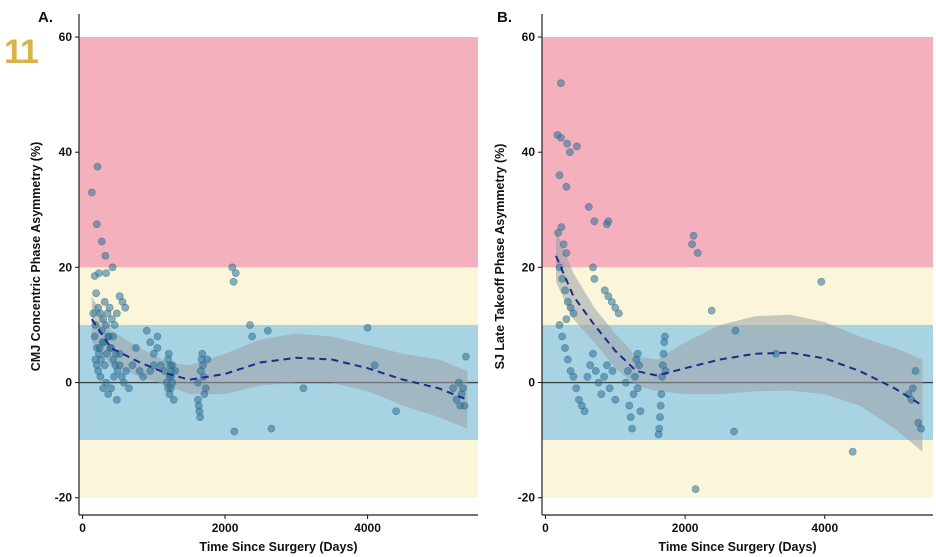 This screenshot has height=557, width=936. What do you see at coordinates (21, 52) in the screenshot?
I see `page-number: 11` at bounding box center [21, 52].